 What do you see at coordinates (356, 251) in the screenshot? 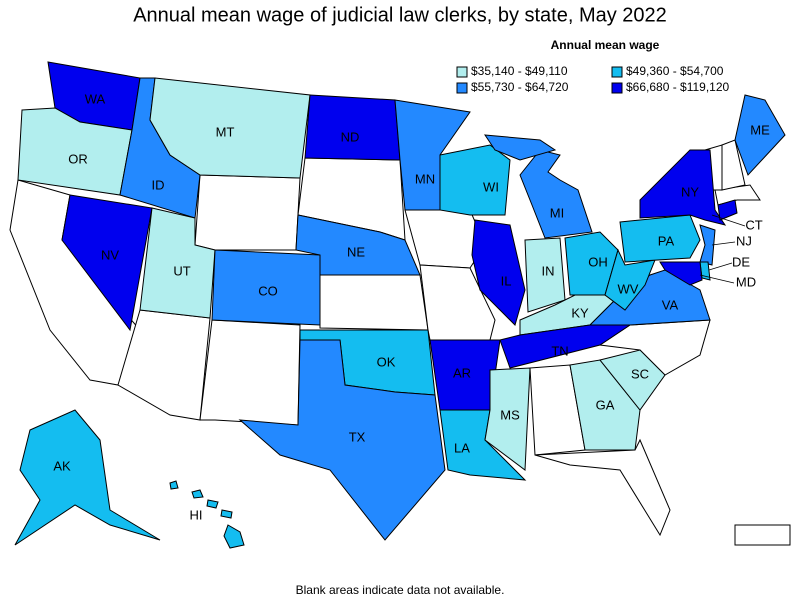
I see `state-label: NE` at bounding box center [356, 251].